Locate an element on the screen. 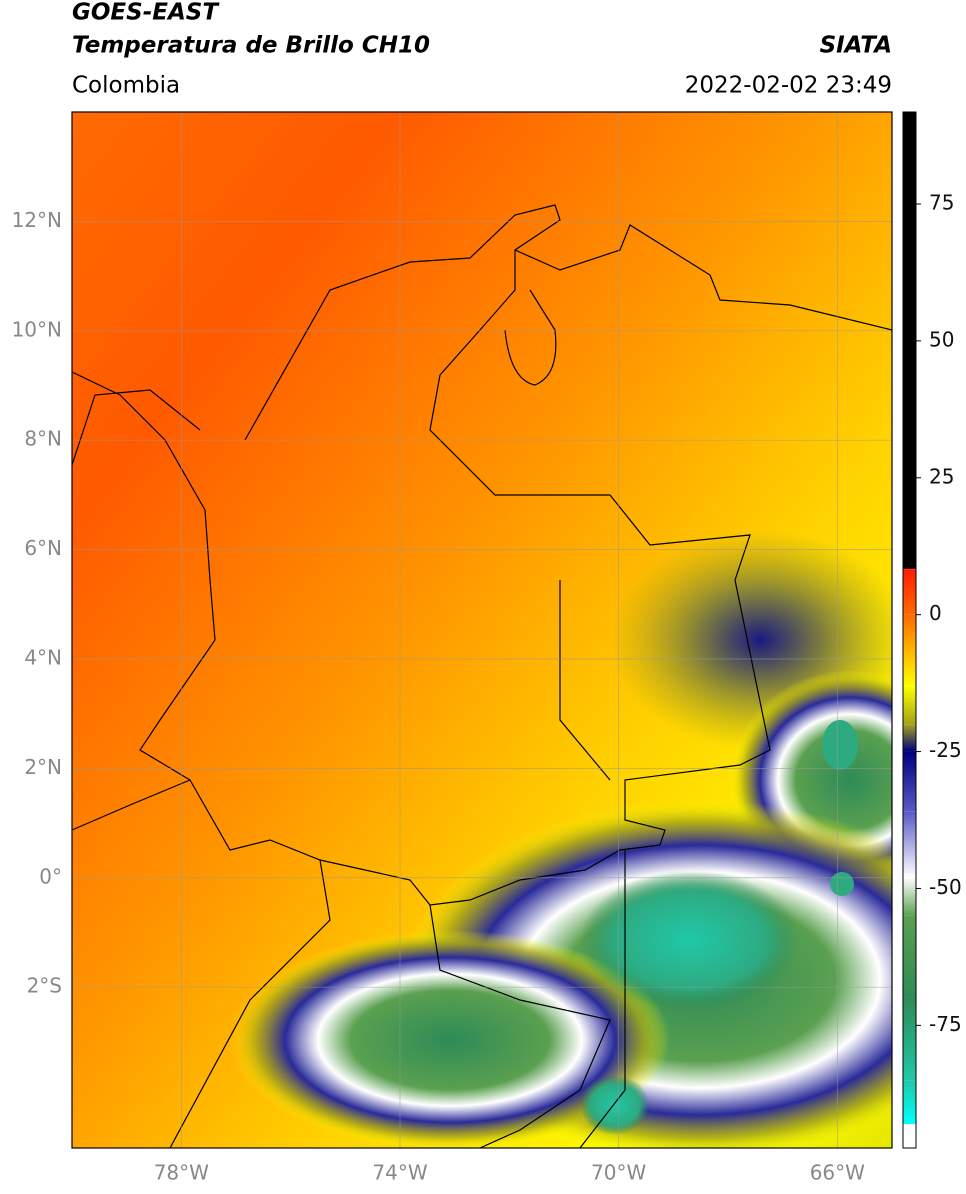 The width and height of the screenshot is (966, 1194). colorbar-tick-label: -50 is located at coordinates (945, 887).